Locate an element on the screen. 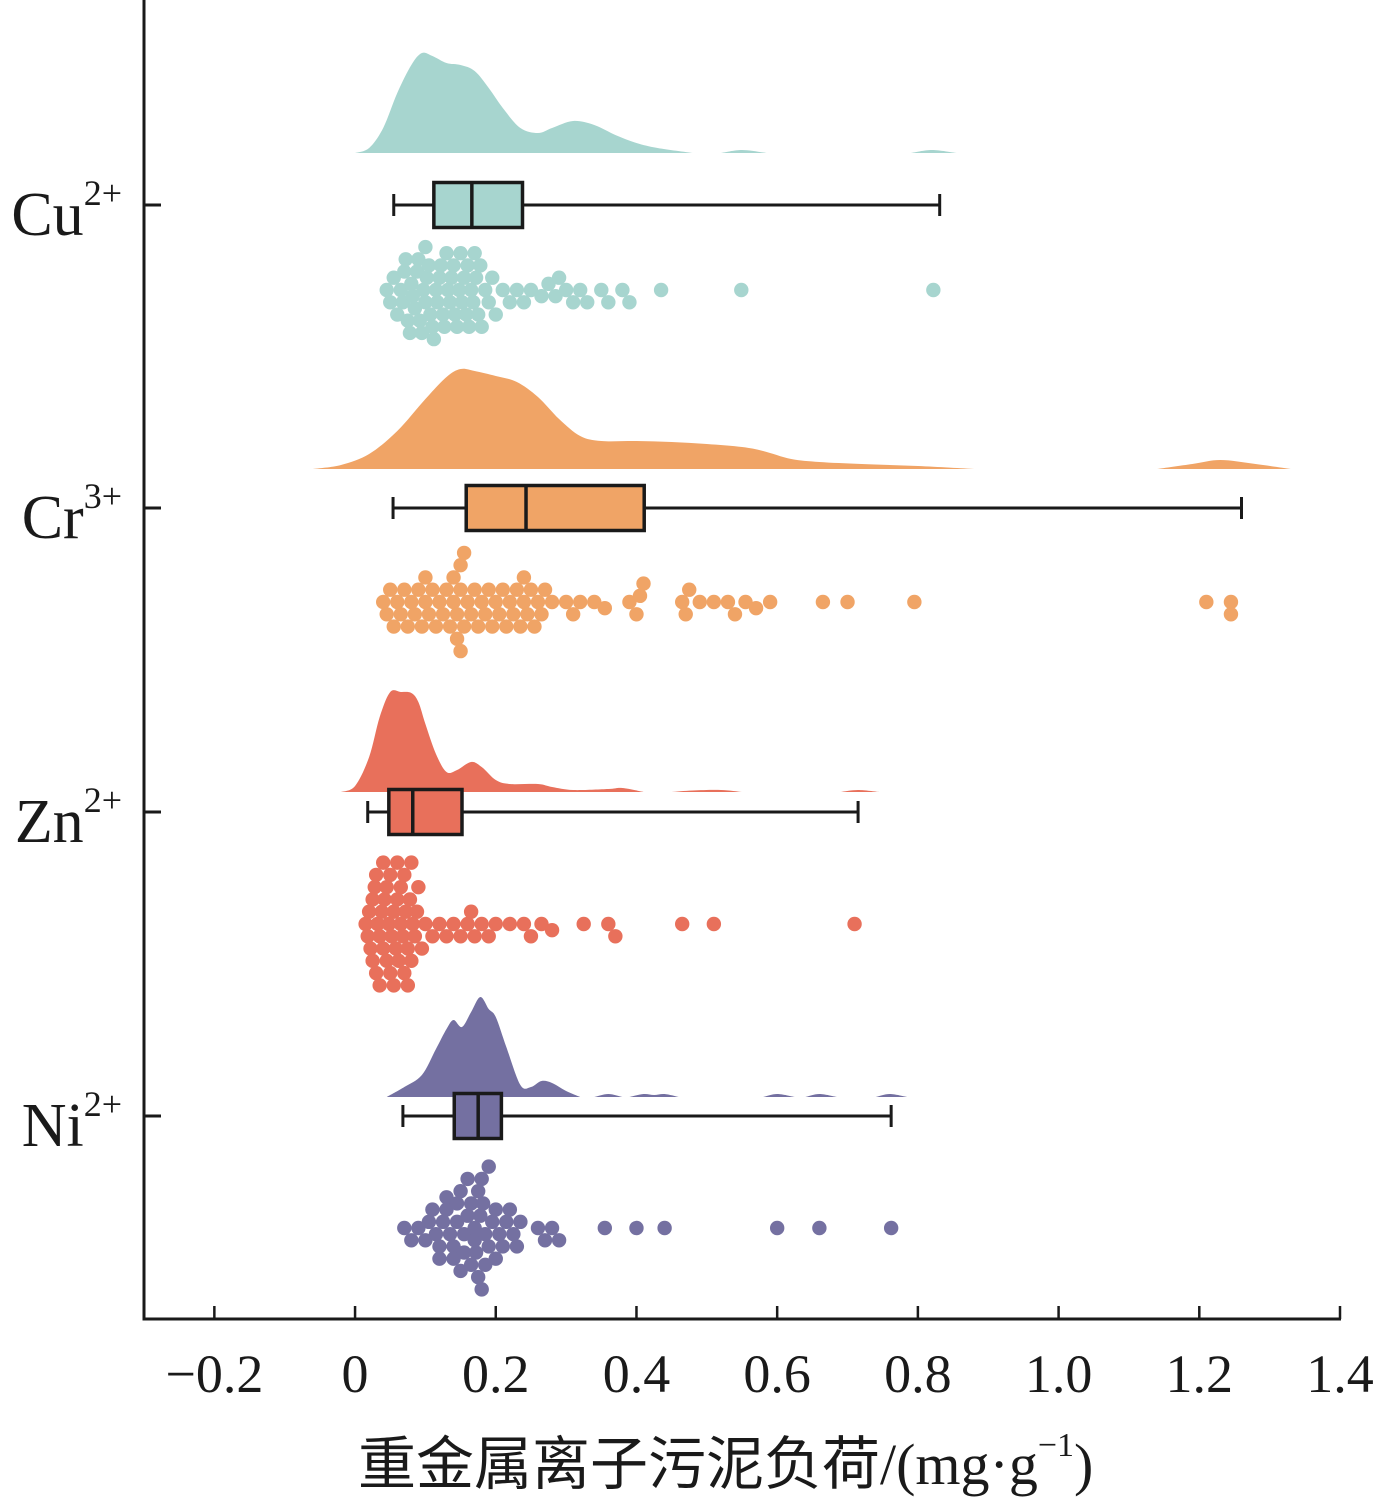  category-label-base: Zn is located at coordinates (49, 822).